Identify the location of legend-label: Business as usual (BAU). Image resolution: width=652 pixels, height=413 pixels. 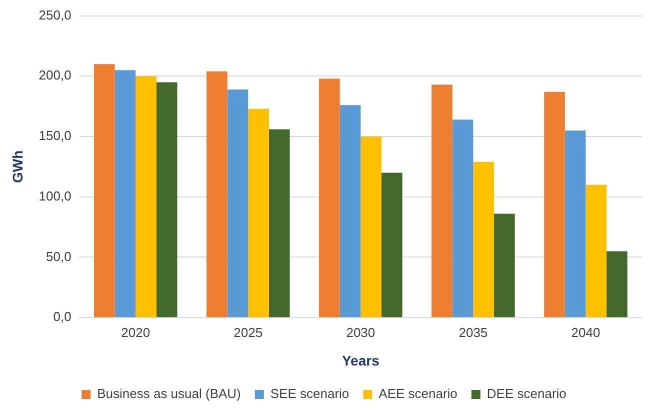
(169, 394).